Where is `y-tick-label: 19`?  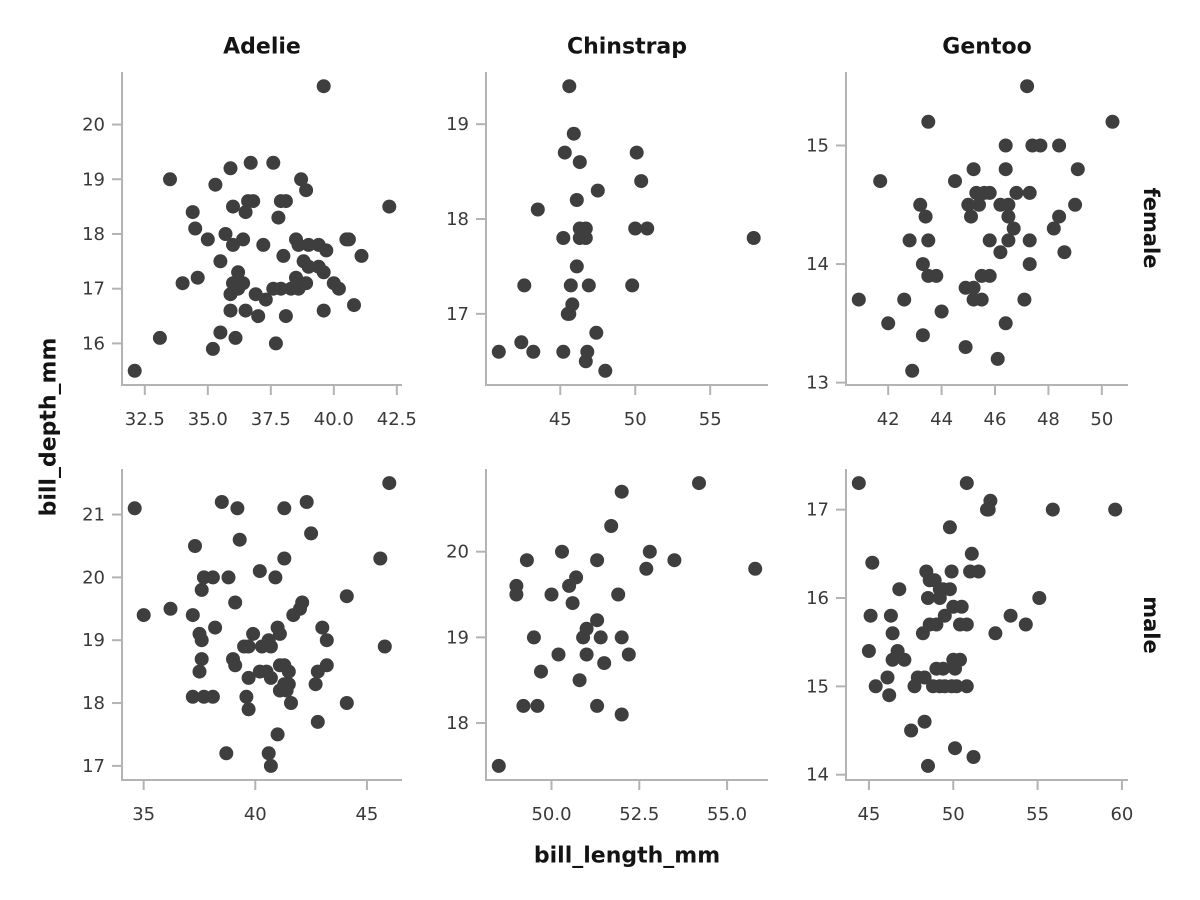
y-tick-label: 19 is located at coordinates (93, 640).